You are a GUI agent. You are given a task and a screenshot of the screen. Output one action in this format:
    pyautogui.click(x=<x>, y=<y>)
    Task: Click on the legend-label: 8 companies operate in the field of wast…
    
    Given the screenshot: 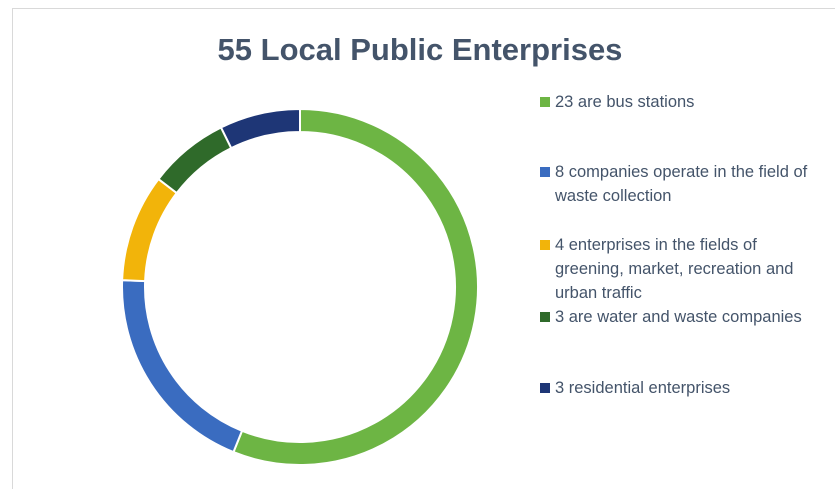 What is the action you would take?
    pyautogui.click(x=681, y=184)
    